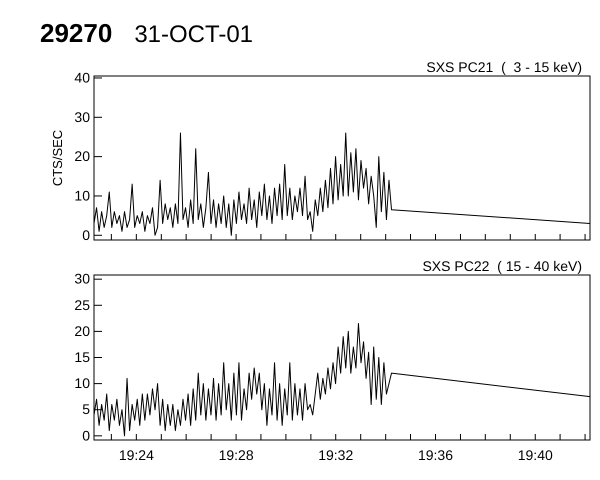 This screenshot has width=600, height=480. Describe the element at coordinates (86, 409) in the screenshot. I see `y-tick-label: 5` at that location.